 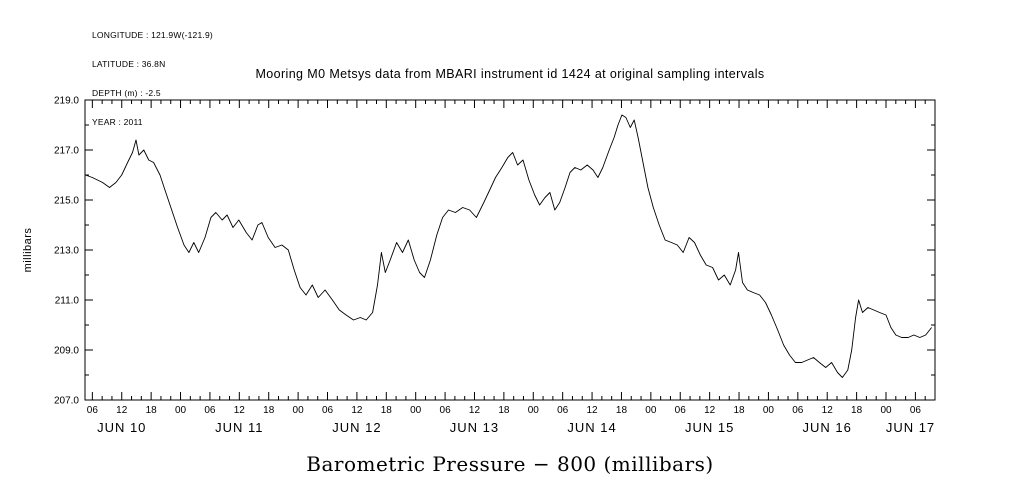 I want to click on x-day-label: JUN 17, so click(x=910, y=427).